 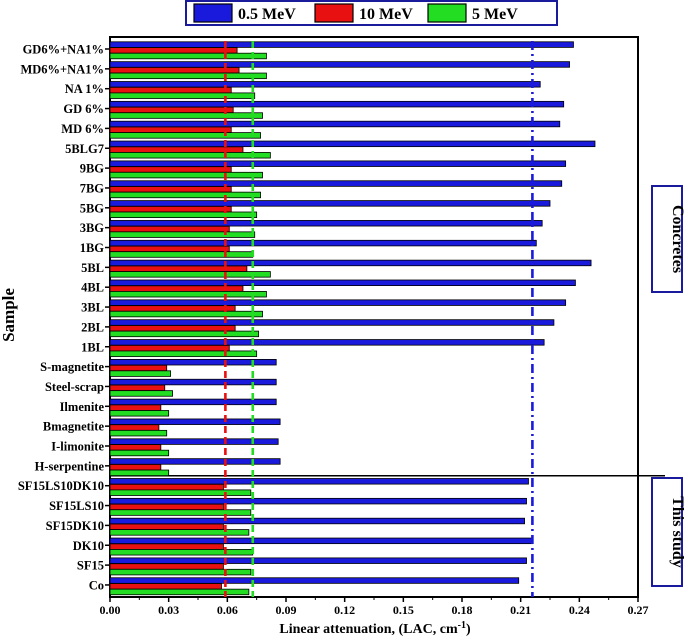 What do you see at coordinates (321, 546) in the screenshot?
I see `category-dk10` at bounding box center [321, 546].